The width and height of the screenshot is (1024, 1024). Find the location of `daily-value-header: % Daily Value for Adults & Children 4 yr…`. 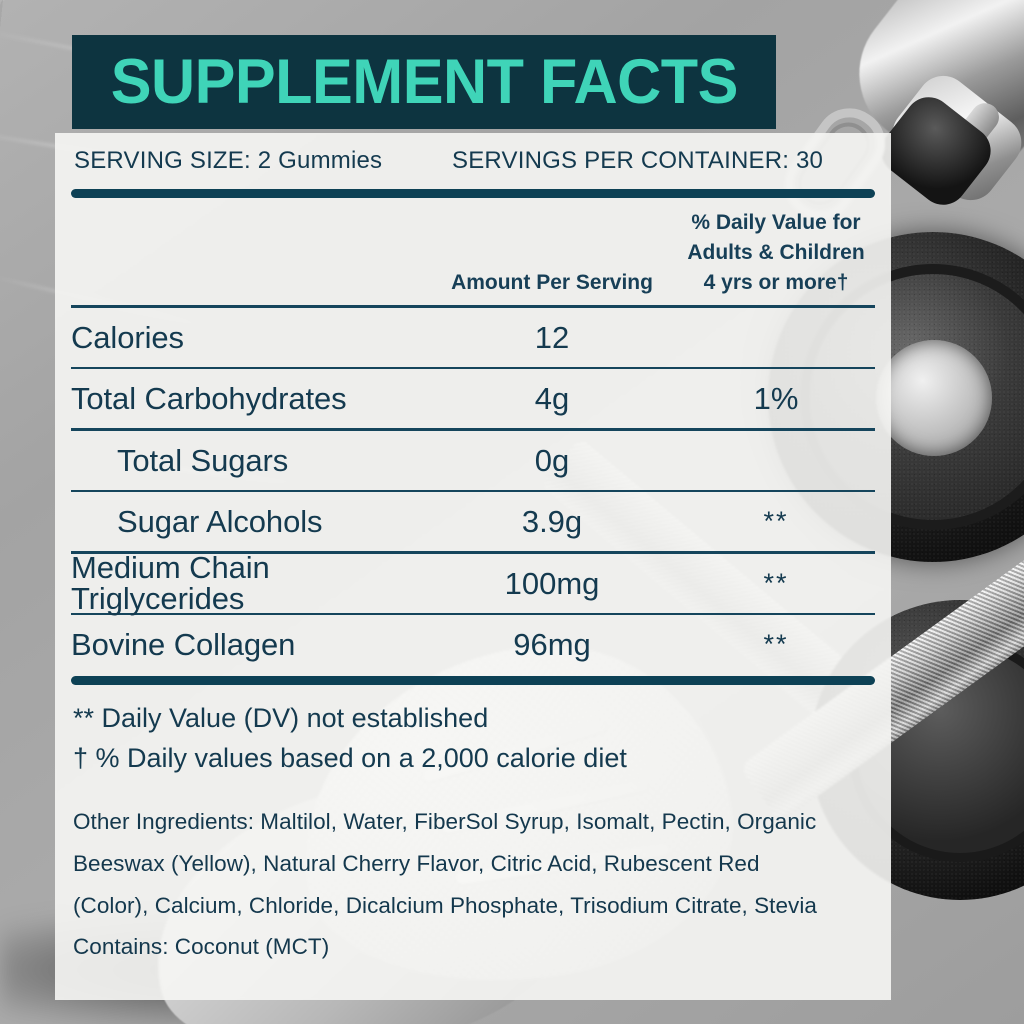

daily-value-header: % Daily Value for Adults & Children 4 yr… is located at coordinates (776, 252).